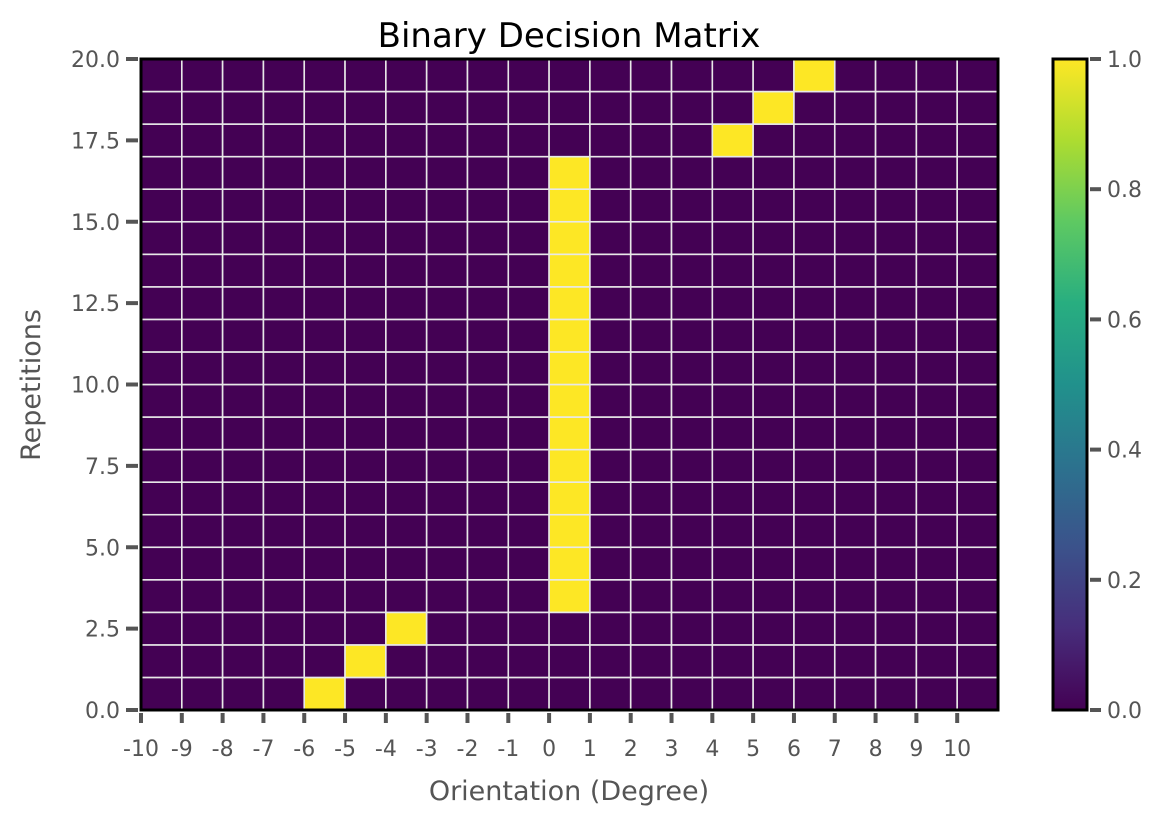 The height and width of the screenshot is (824, 1162). Describe the element at coordinates (672, 749) in the screenshot. I see `x-tick-label: 3` at that location.